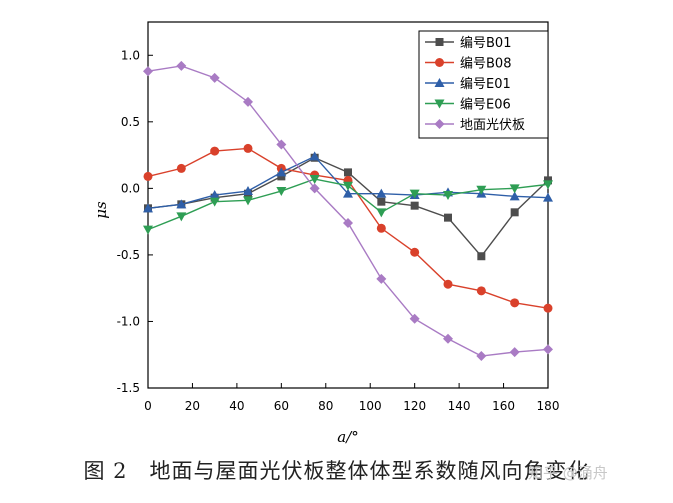  I want to click on y-tick-label: 0.0, so click(130, 188).